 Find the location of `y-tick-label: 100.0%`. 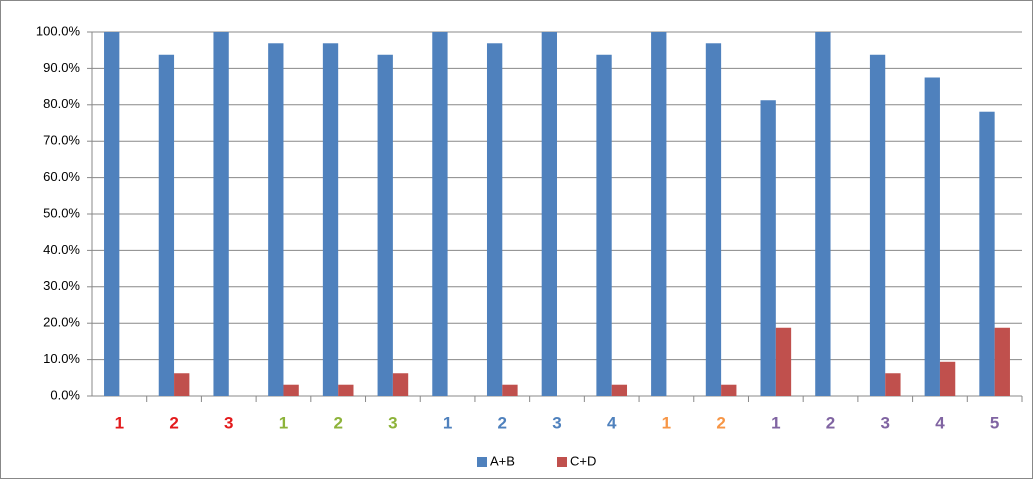

y-tick-label: 100.0% is located at coordinates (58, 30).